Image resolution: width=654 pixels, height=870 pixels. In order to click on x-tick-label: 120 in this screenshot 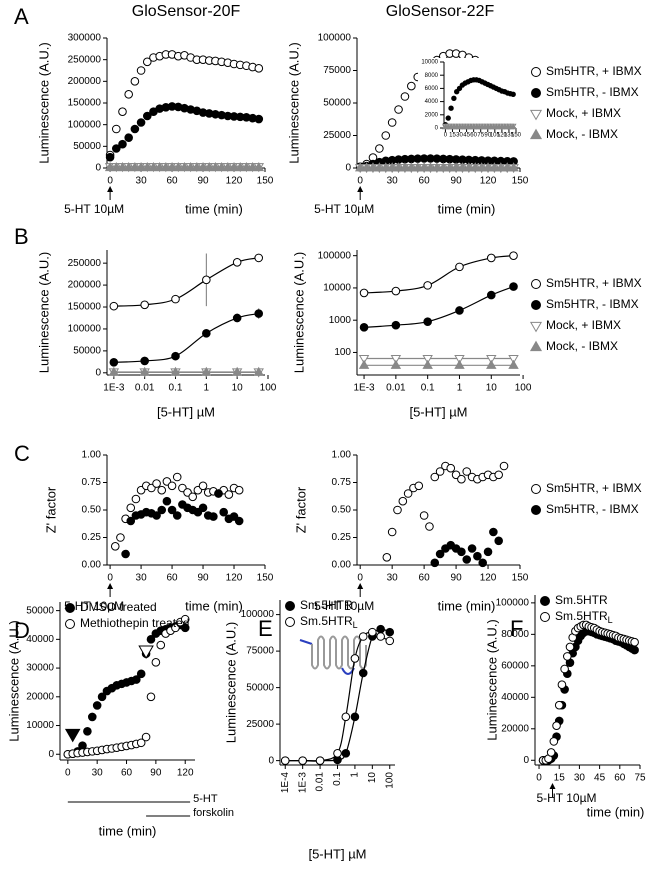, I will do `click(488, 578)`.